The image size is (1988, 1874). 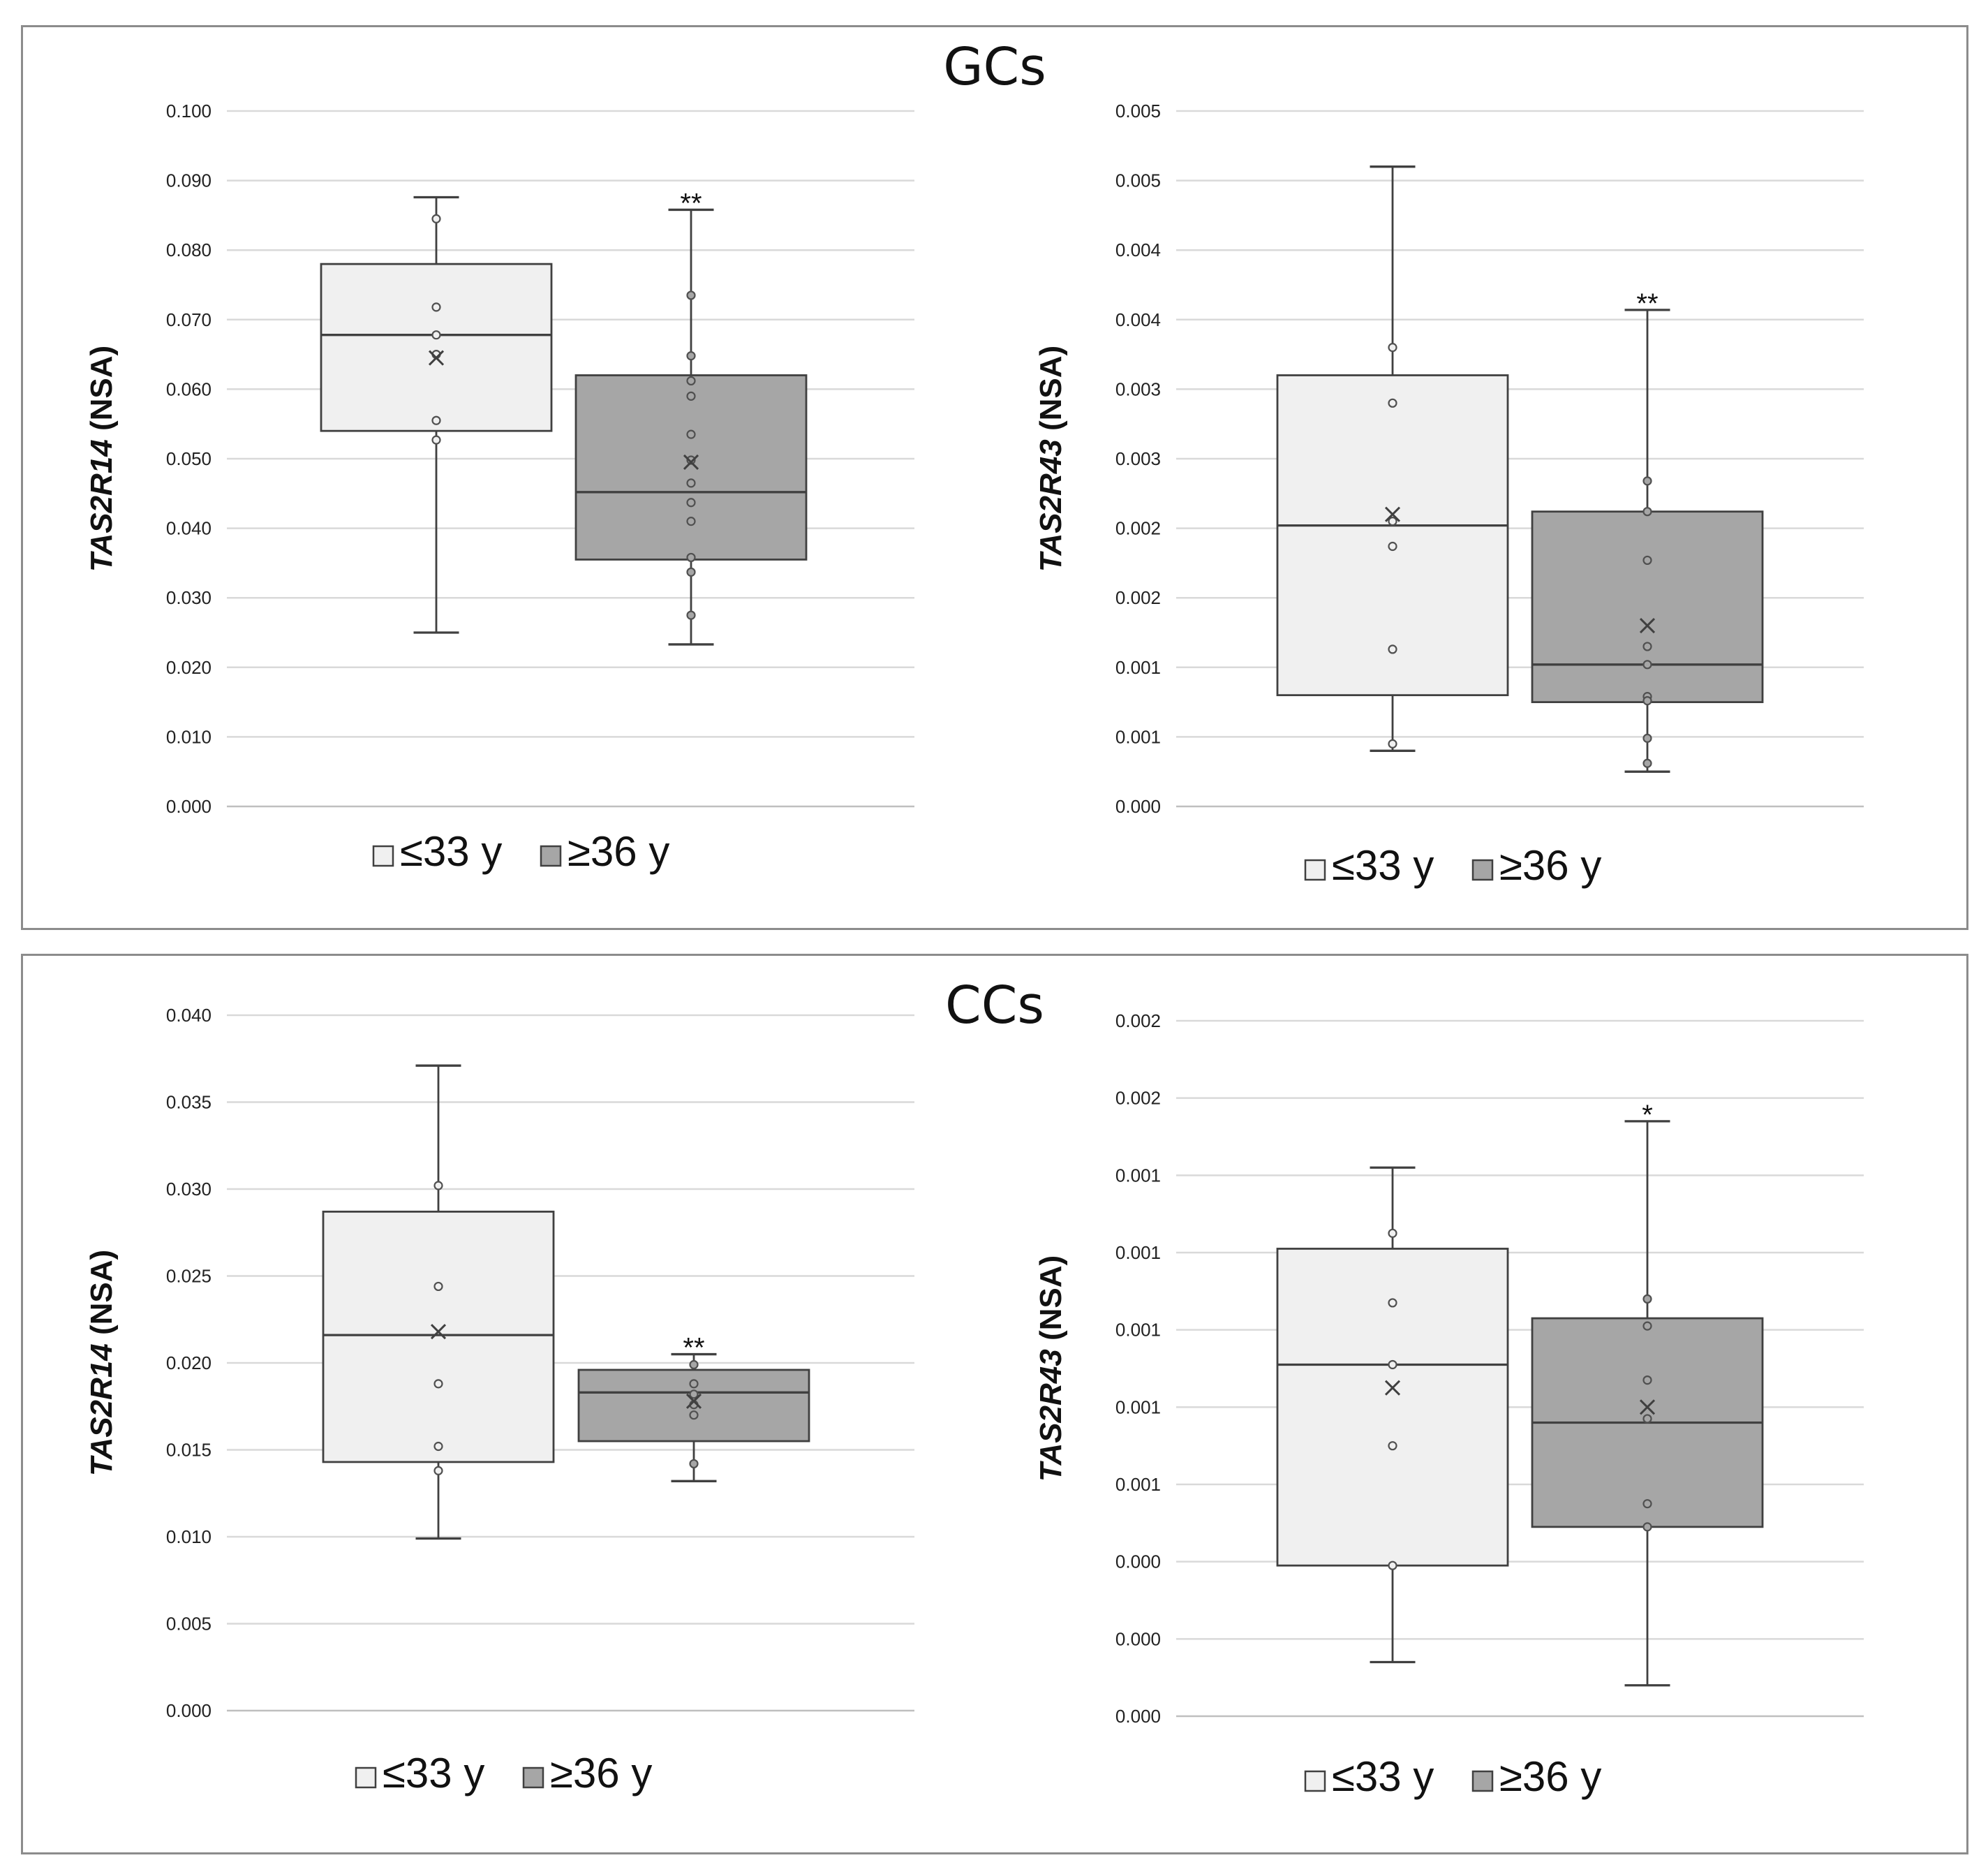 I want to click on y-tick-label: 0.090, so click(x=189, y=180).